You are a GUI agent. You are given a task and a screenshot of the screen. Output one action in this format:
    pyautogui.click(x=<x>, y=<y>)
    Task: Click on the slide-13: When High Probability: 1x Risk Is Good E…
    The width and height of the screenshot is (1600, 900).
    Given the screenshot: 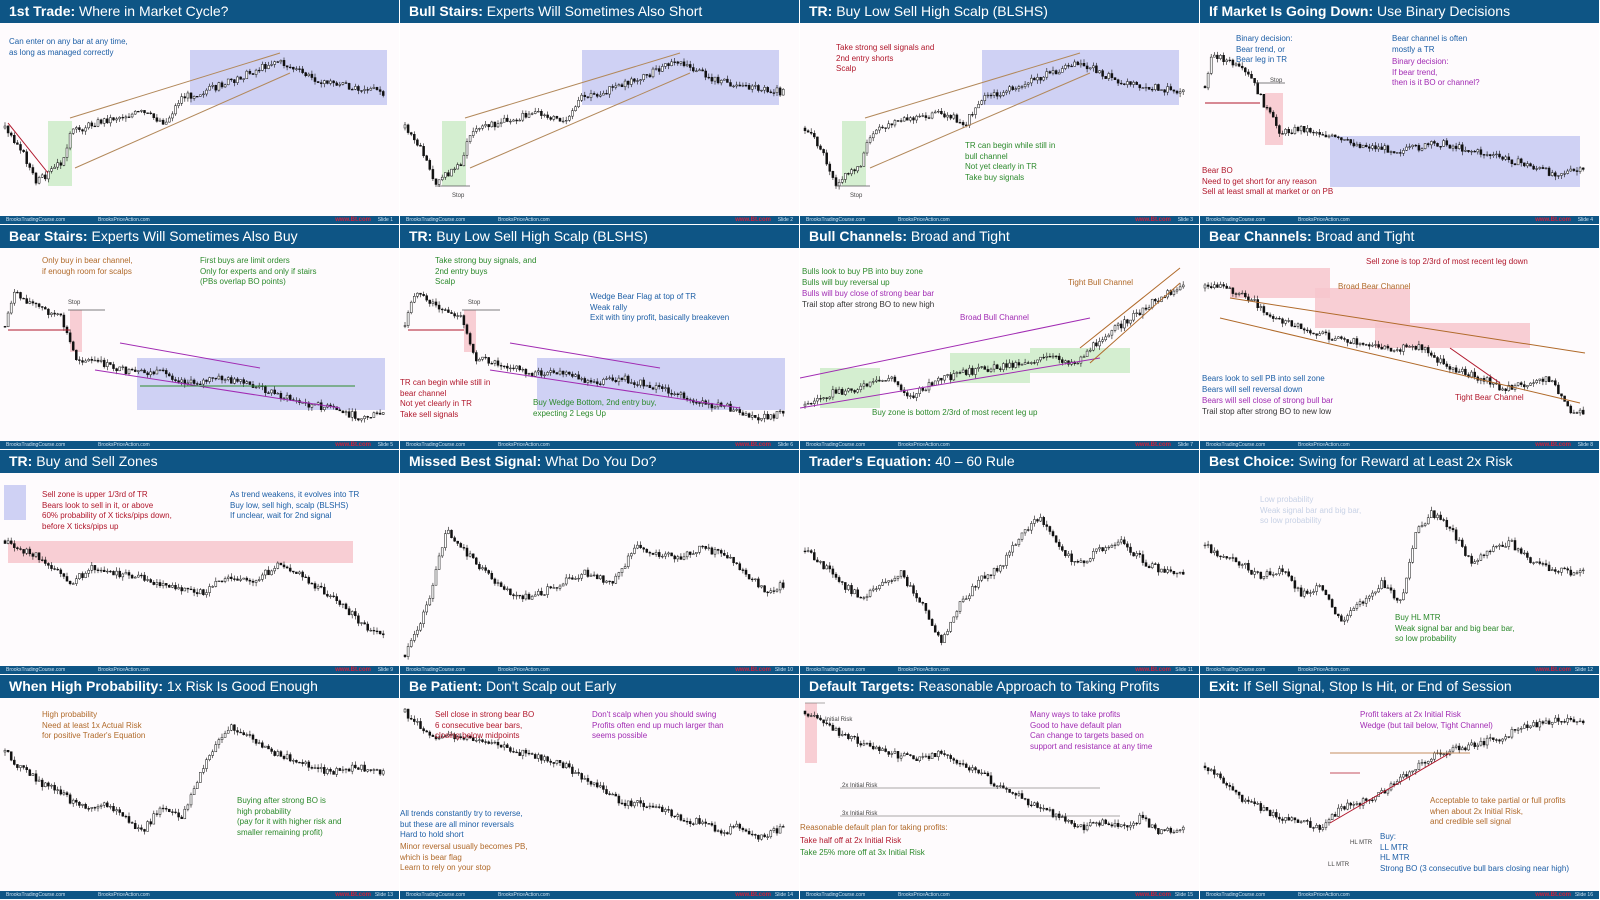 What is the action you would take?
    pyautogui.click(x=199, y=787)
    